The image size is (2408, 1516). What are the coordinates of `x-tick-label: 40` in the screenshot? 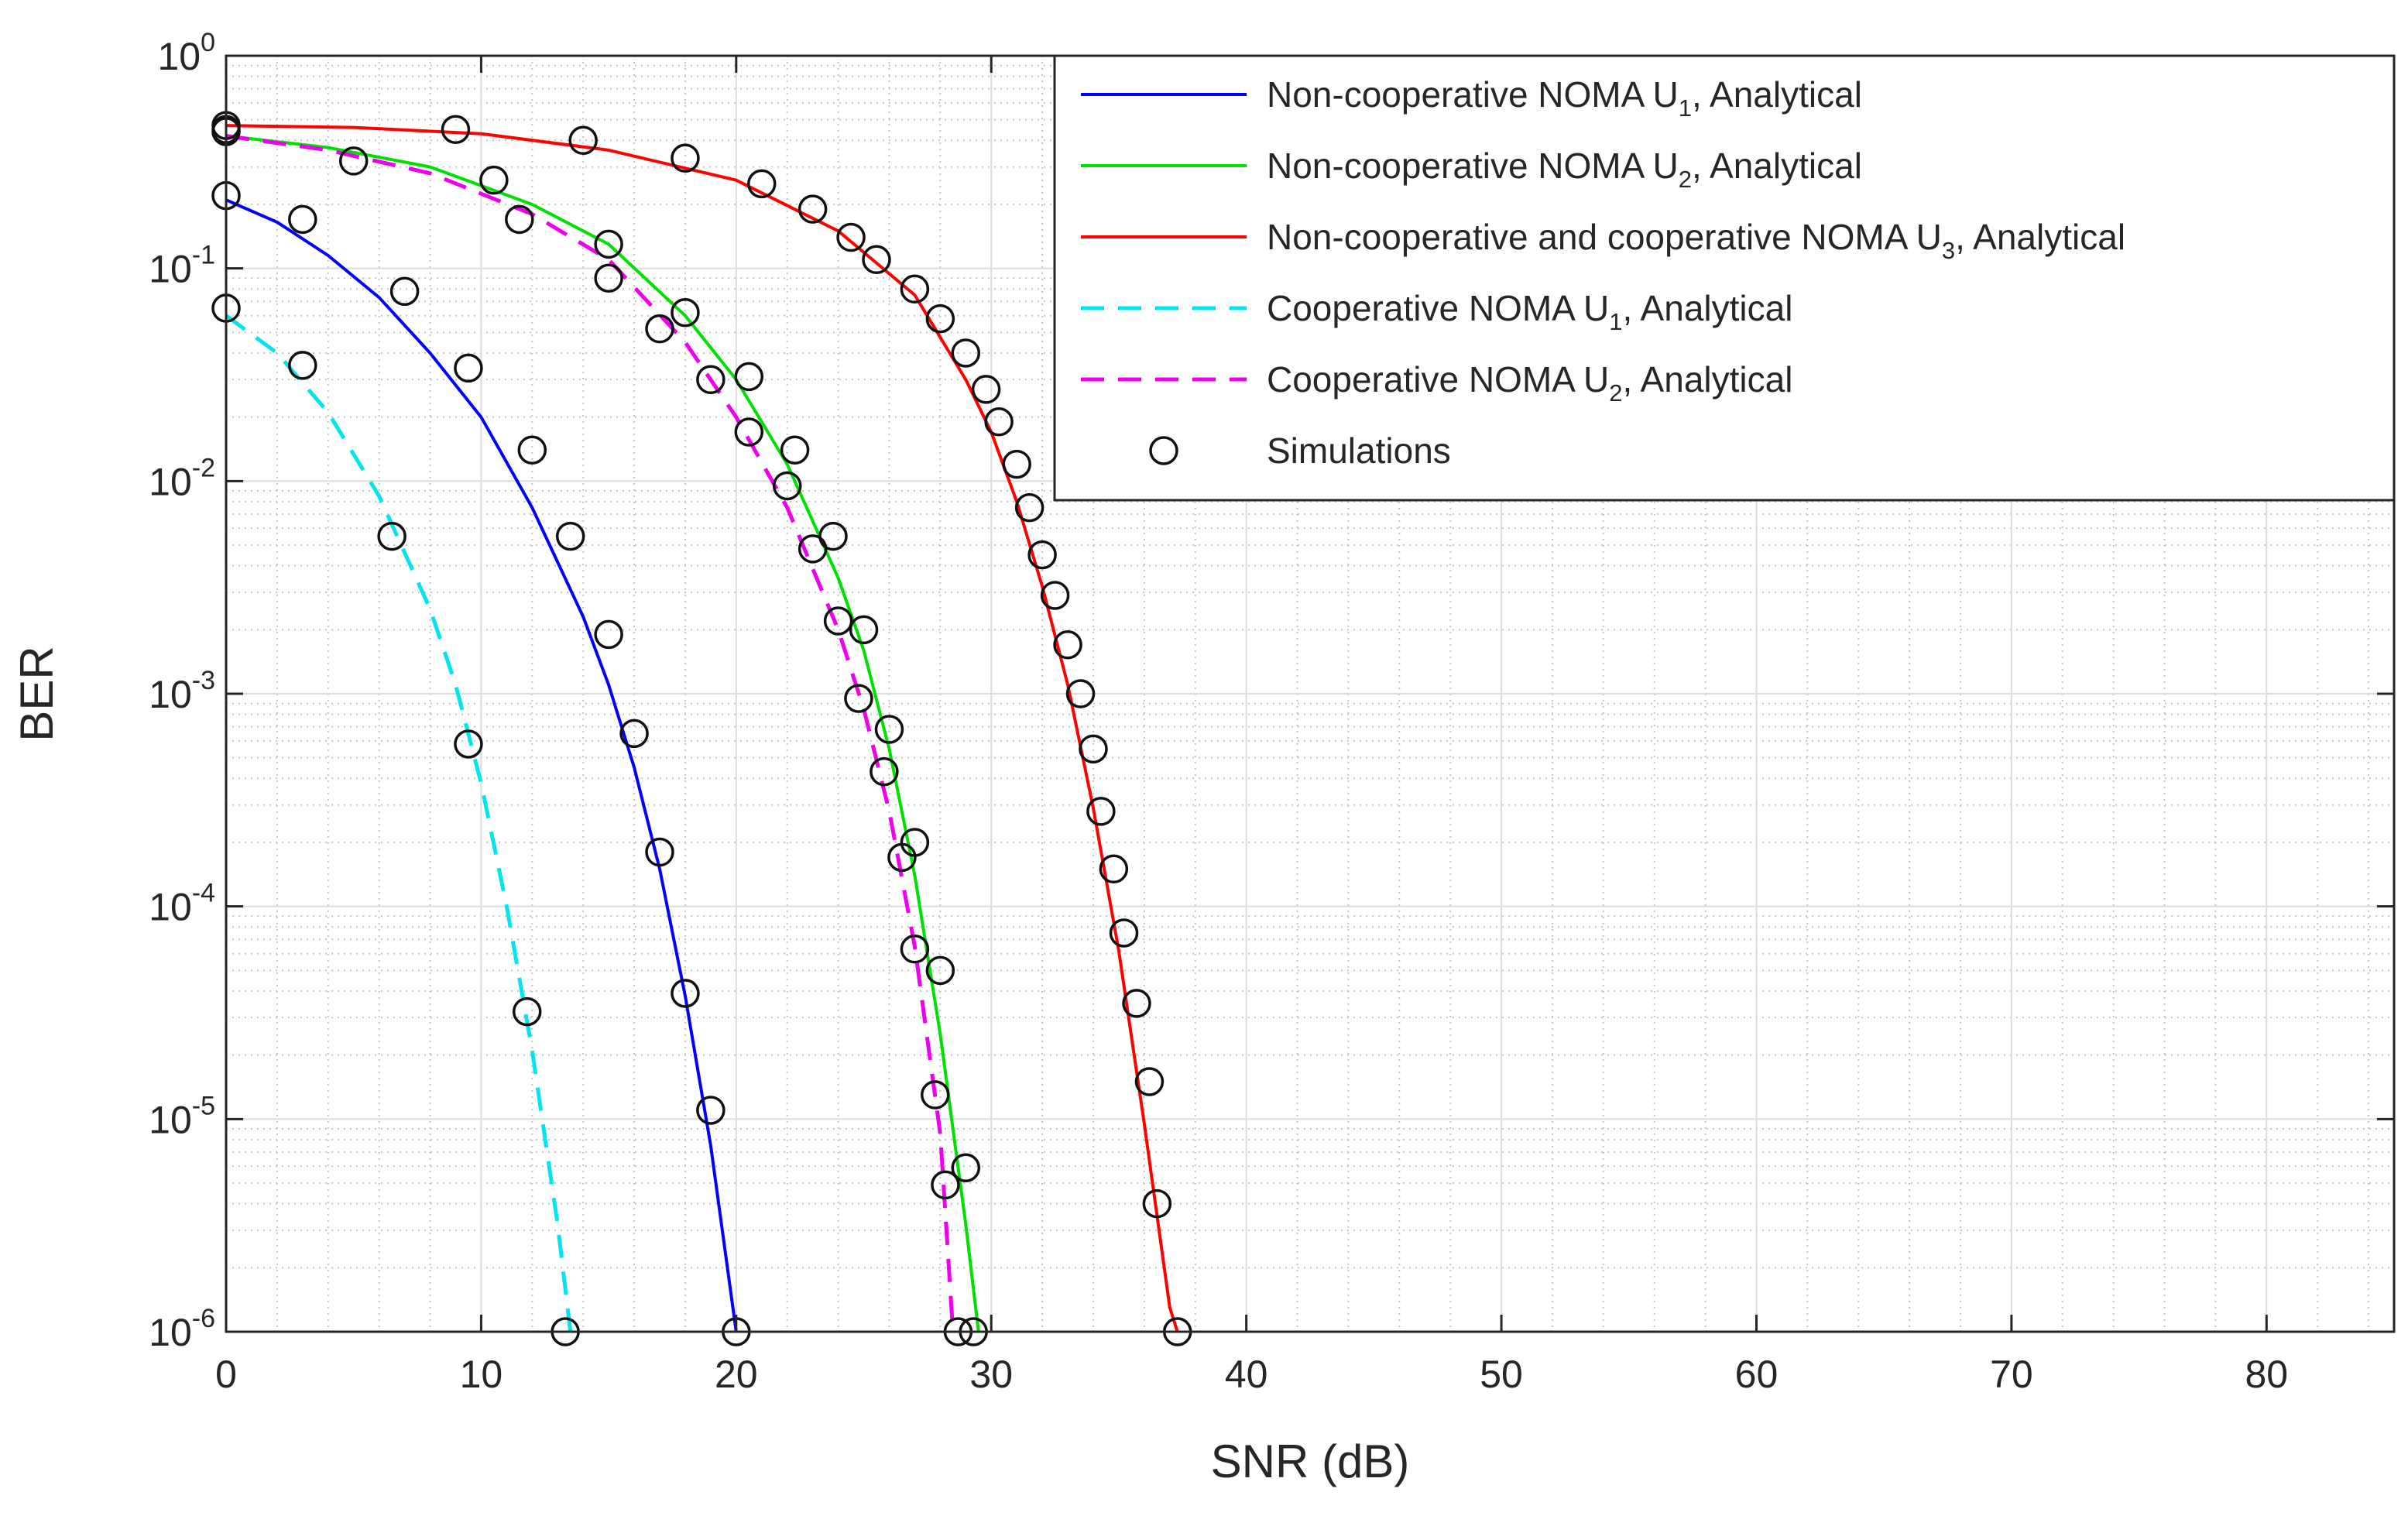 It's located at (1246, 1374).